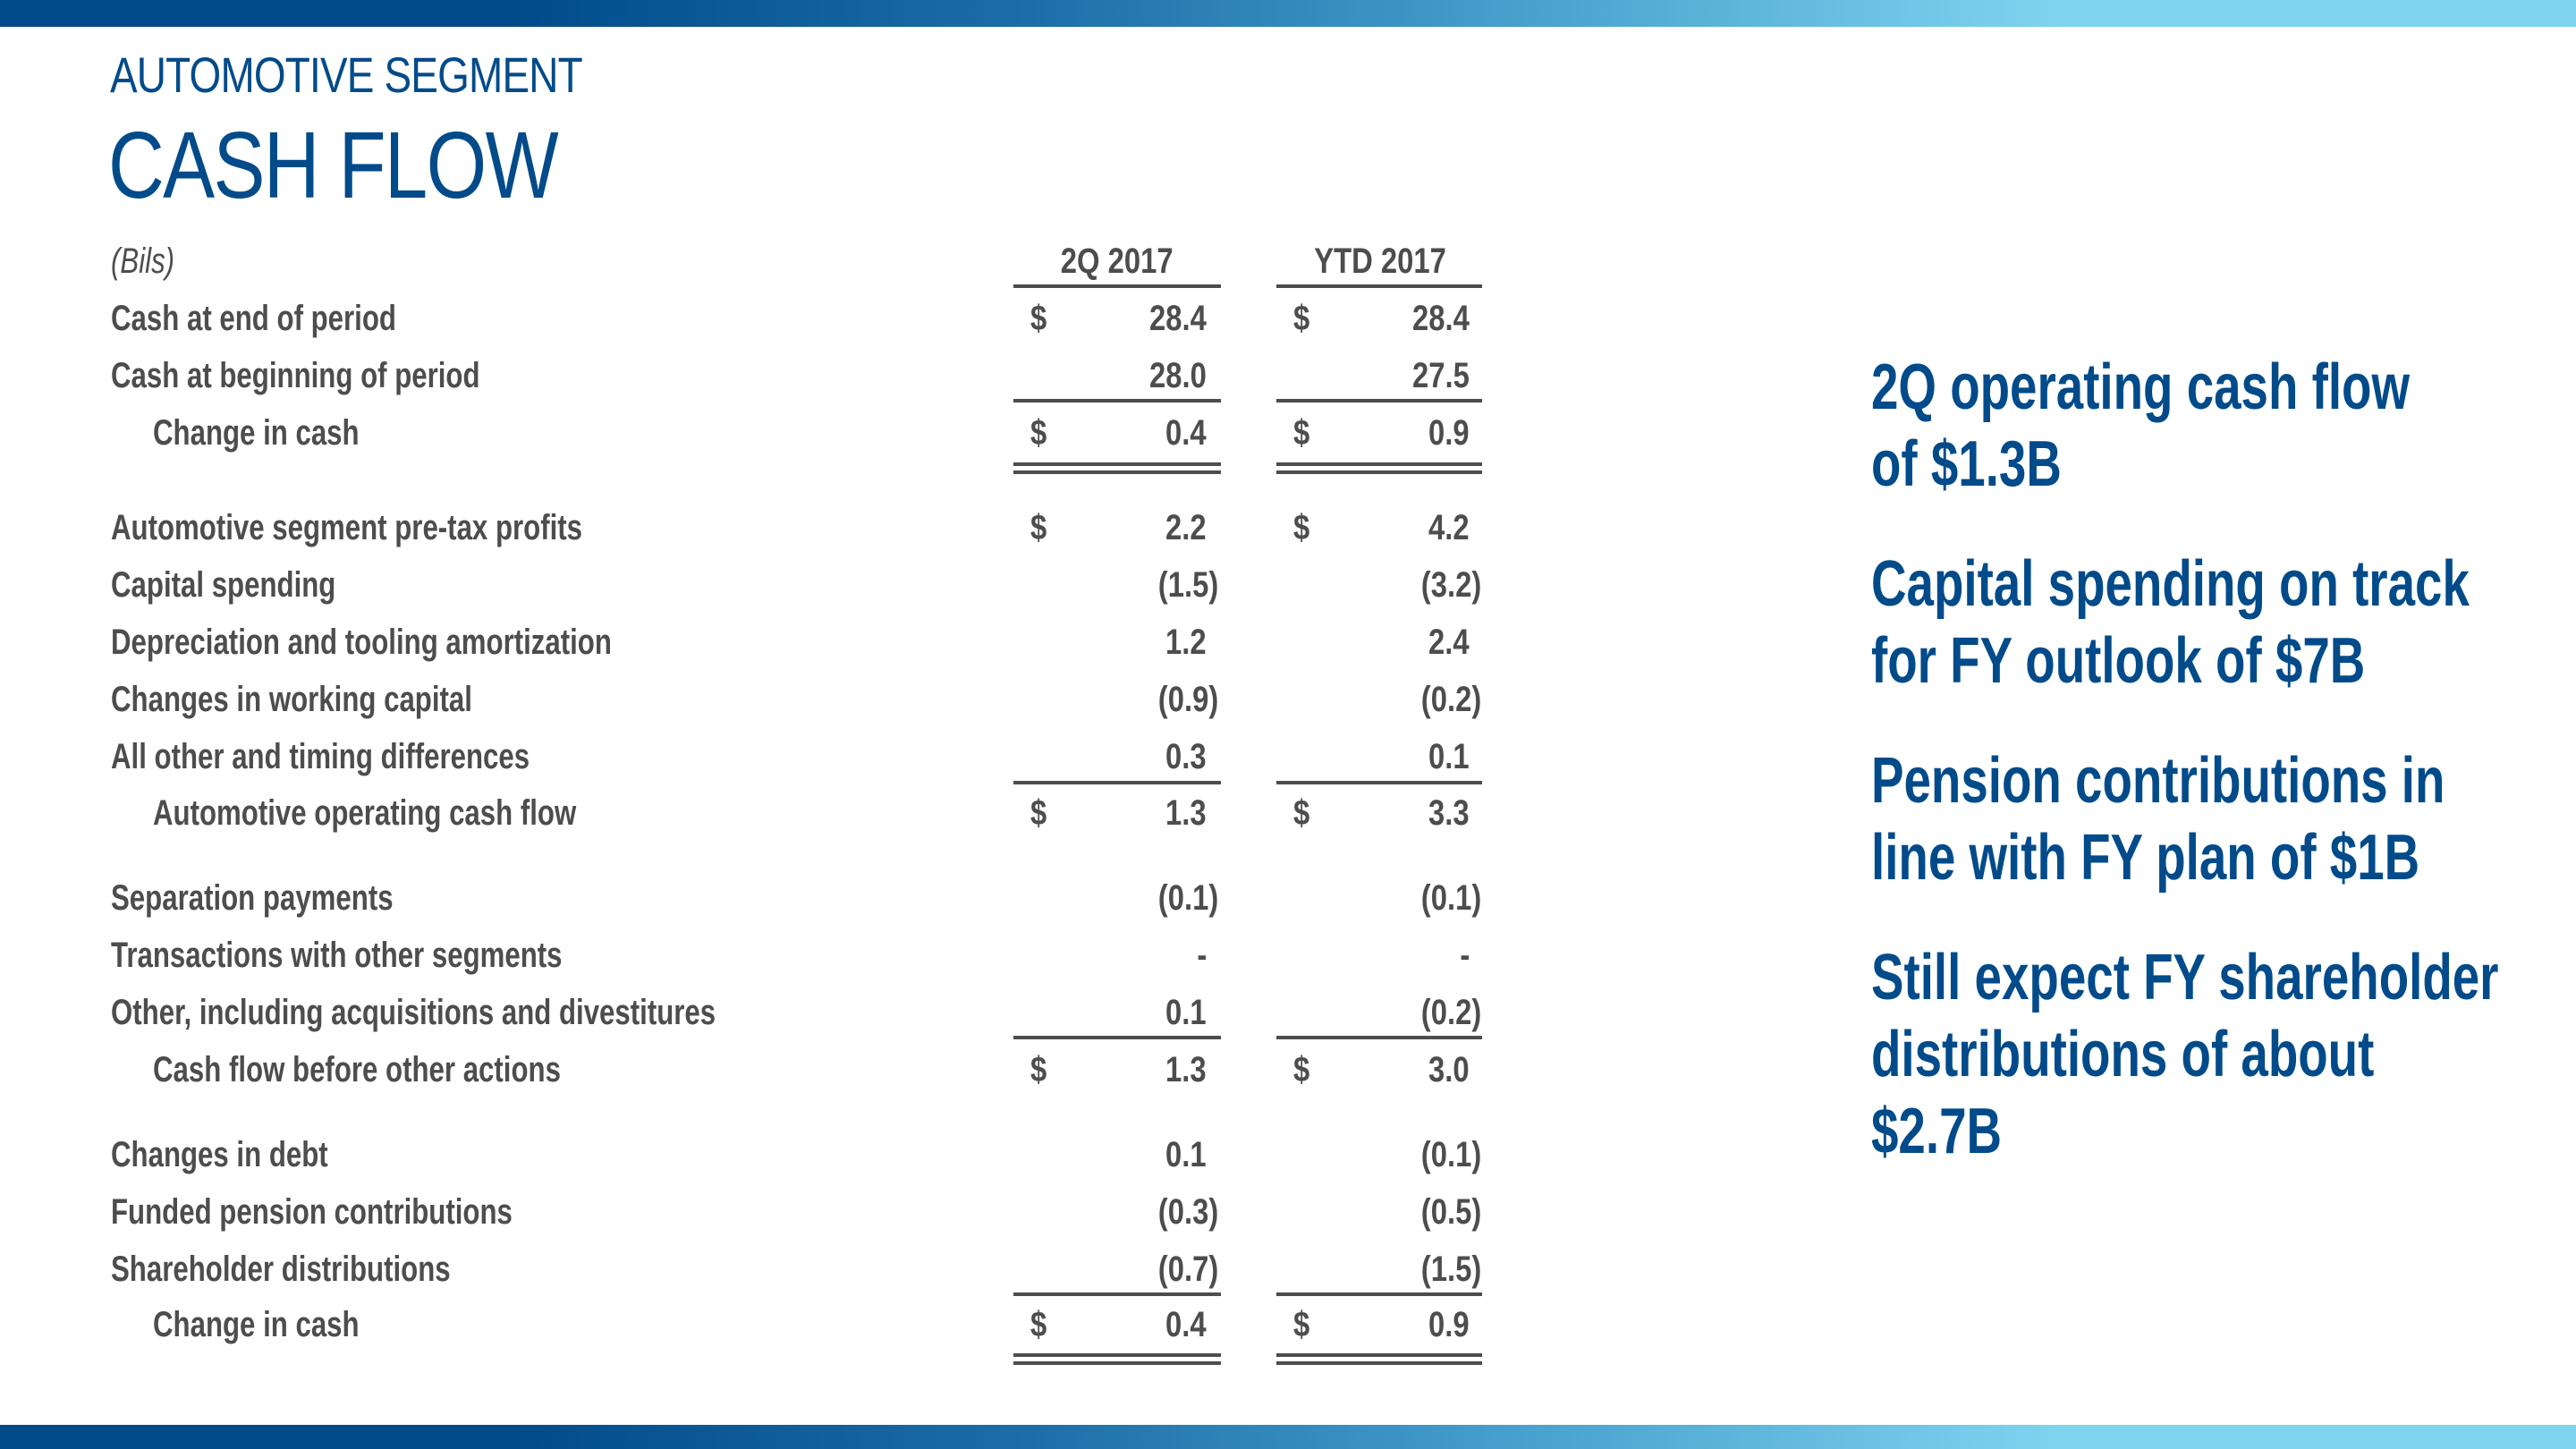 The height and width of the screenshot is (1449, 2576). Describe the element at coordinates (1187, 898) in the screenshot. I see `value-2q: (0.1)` at that location.